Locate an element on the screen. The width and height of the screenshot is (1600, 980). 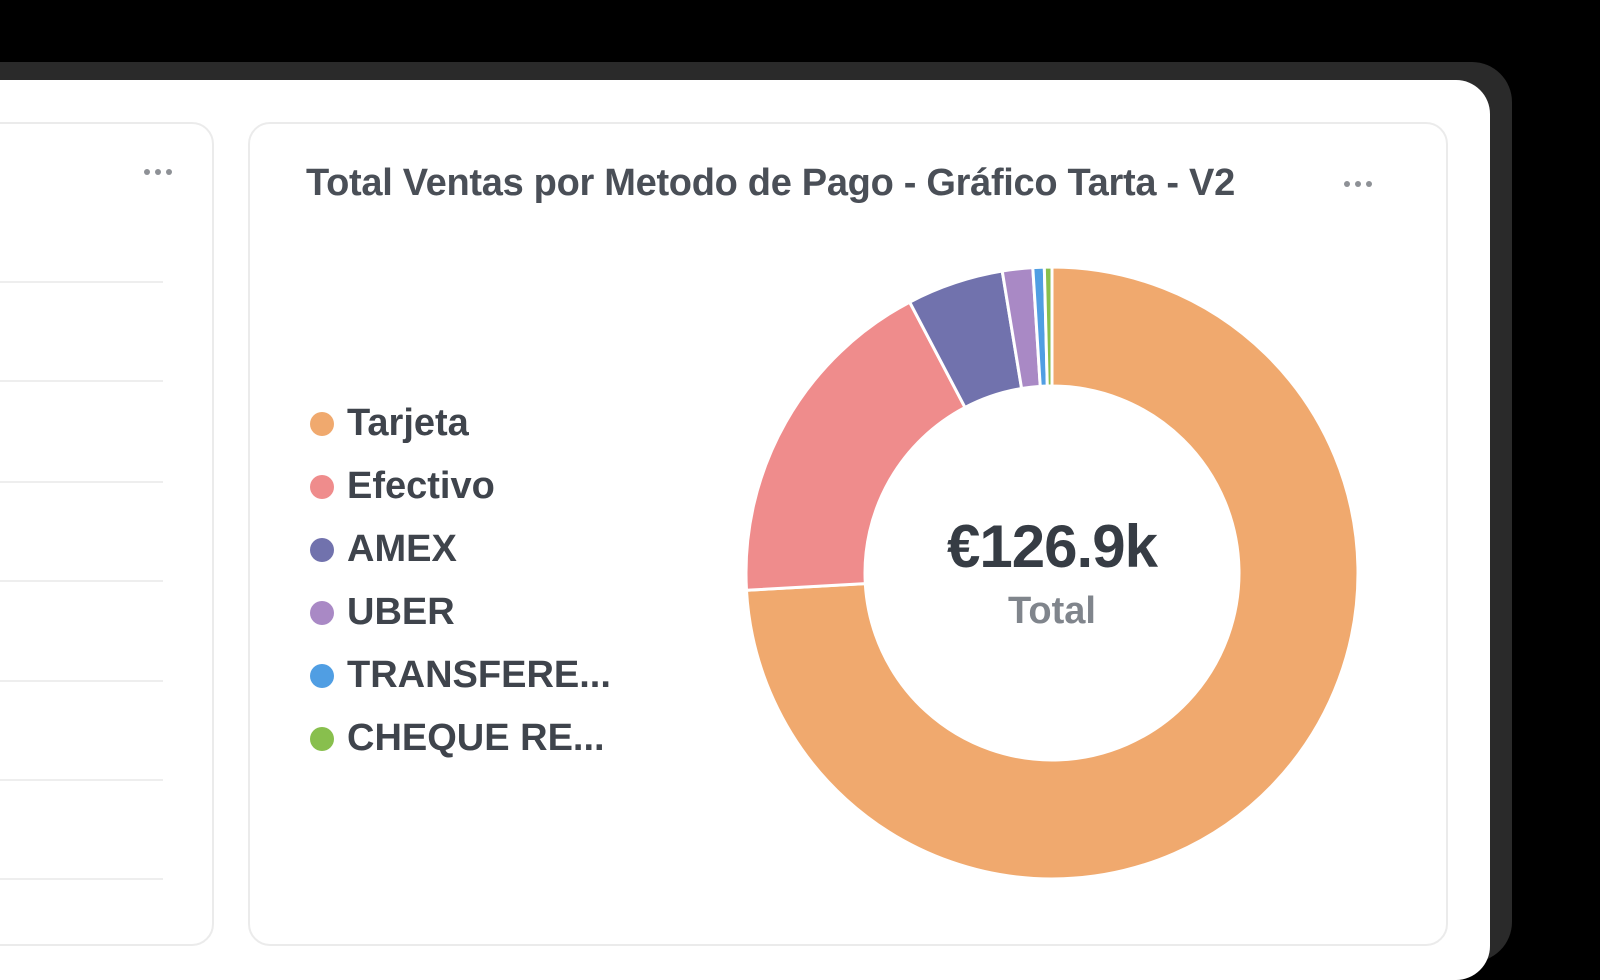
donut-slice-cheque-re is located at coordinates (1048, 326).